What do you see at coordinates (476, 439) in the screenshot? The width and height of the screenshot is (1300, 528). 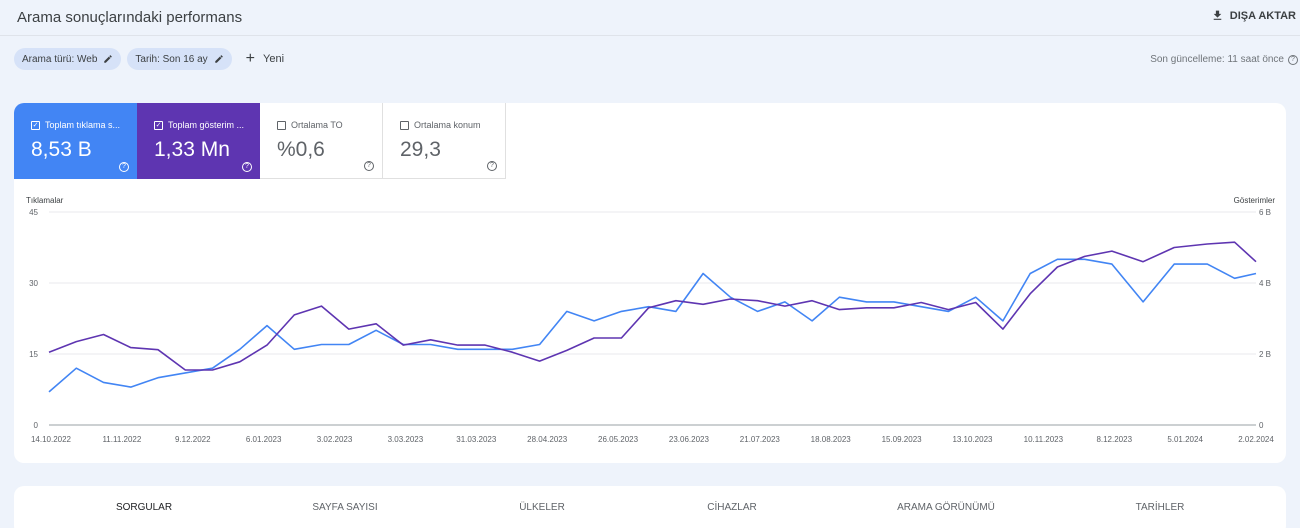 I see `x-tick-label: 31.03.2023` at bounding box center [476, 439].